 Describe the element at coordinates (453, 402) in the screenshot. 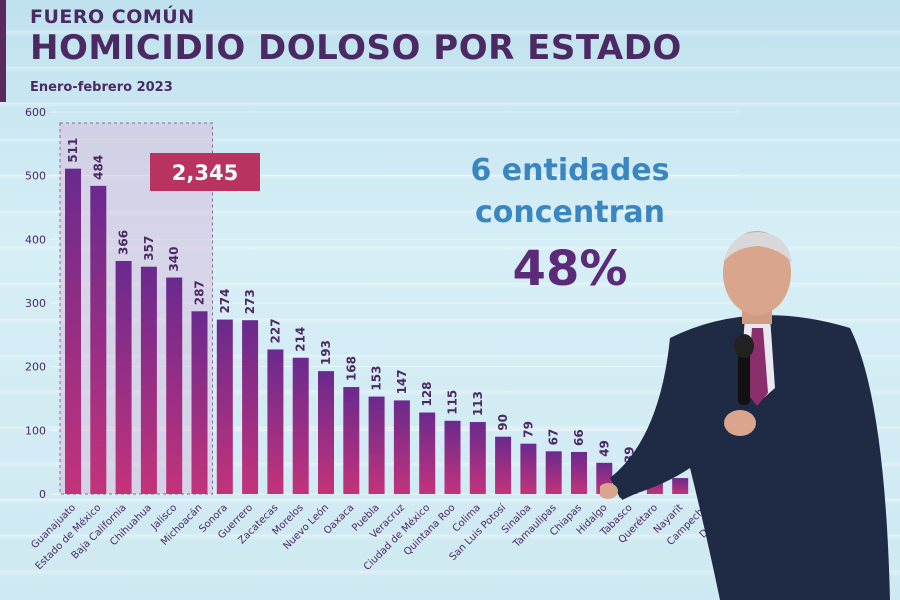

I see `data-label: 115` at that location.